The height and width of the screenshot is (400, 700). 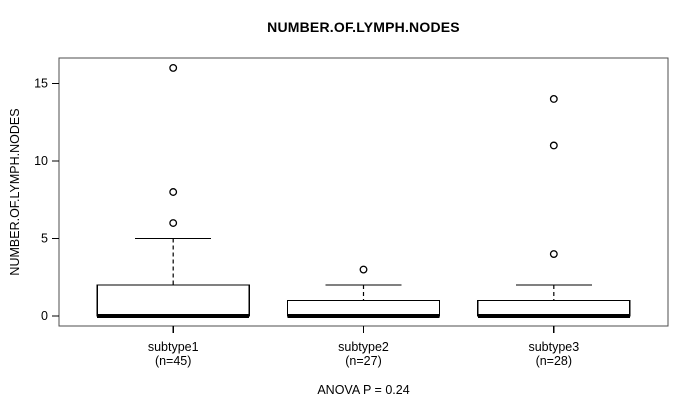 I want to click on x-label-subtype3: subtype3, so click(x=553, y=347).